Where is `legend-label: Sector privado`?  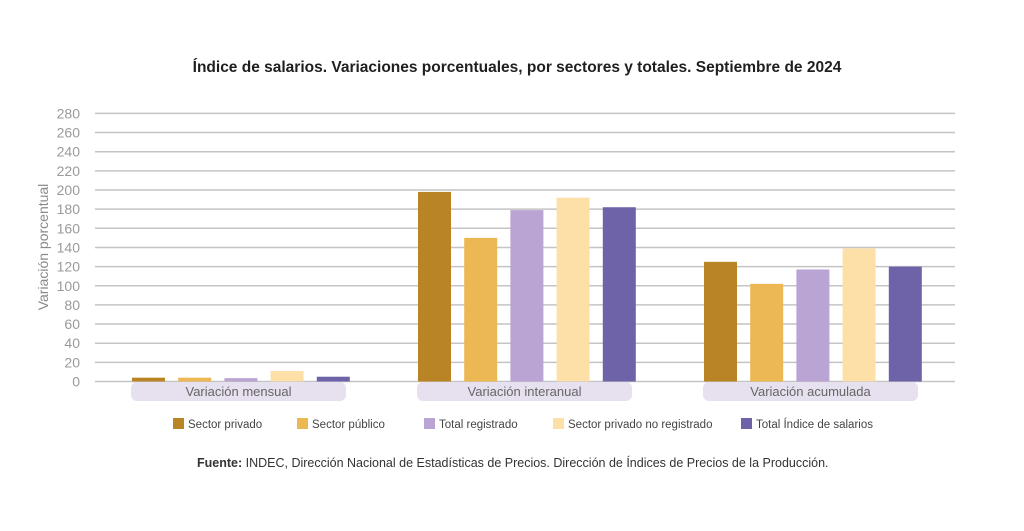
legend-label: Sector privado is located at coordinates (225, 425).